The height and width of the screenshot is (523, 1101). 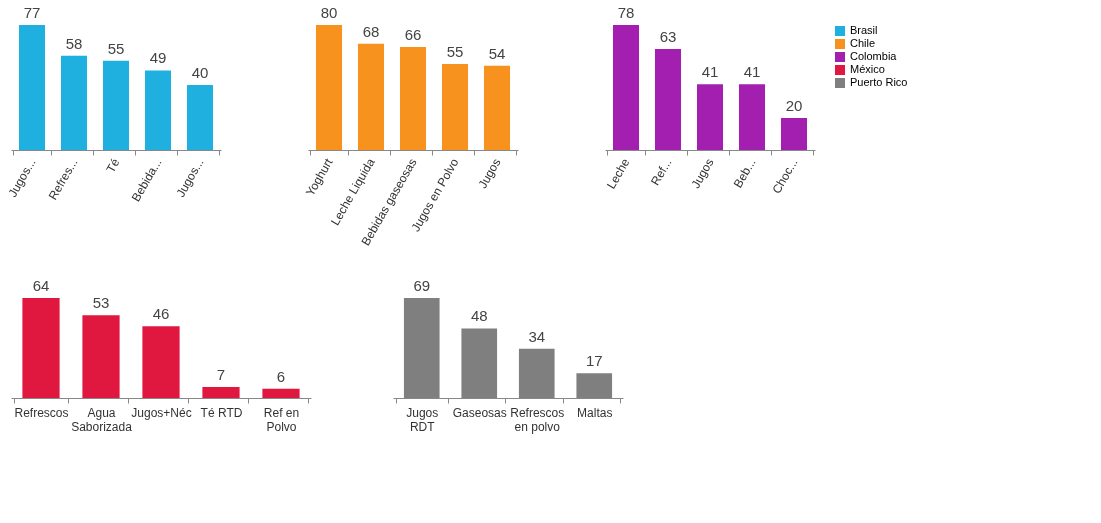 What do you see at coordinates (879, 82) in the screenshot?
I see `legend-label: Puerto Rico` at bounding box center [879, 82].